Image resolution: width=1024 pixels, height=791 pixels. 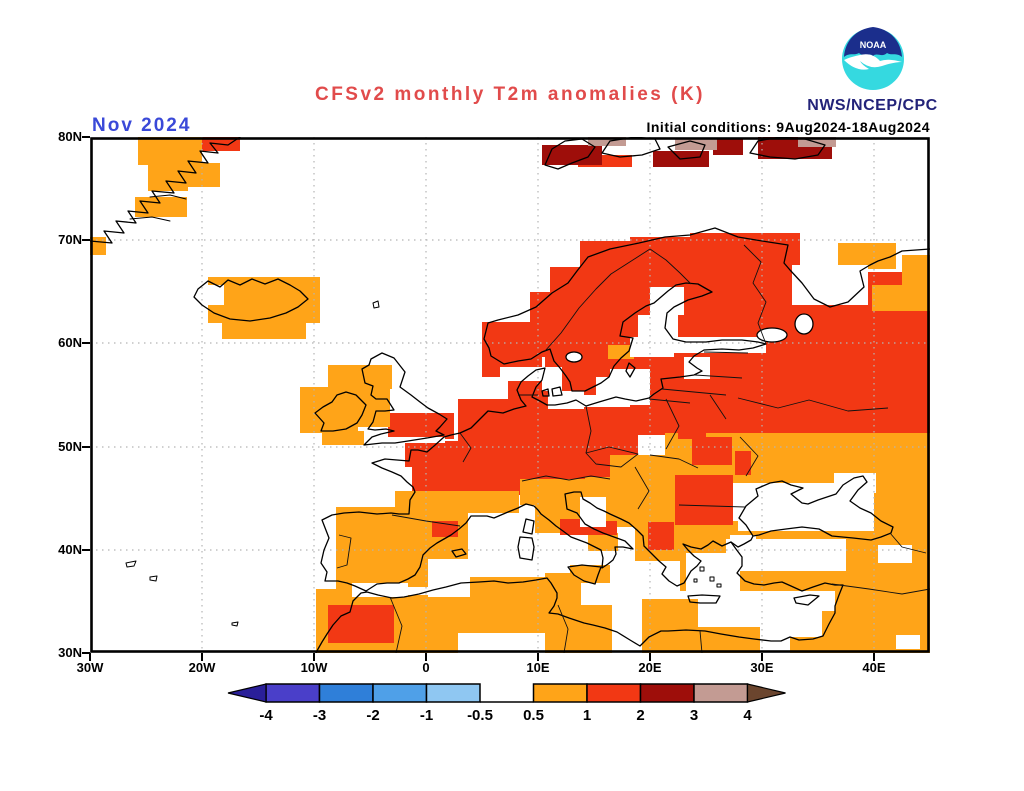 I want to click on colorbar-tick--1: -1, so click(x=426, y=715).